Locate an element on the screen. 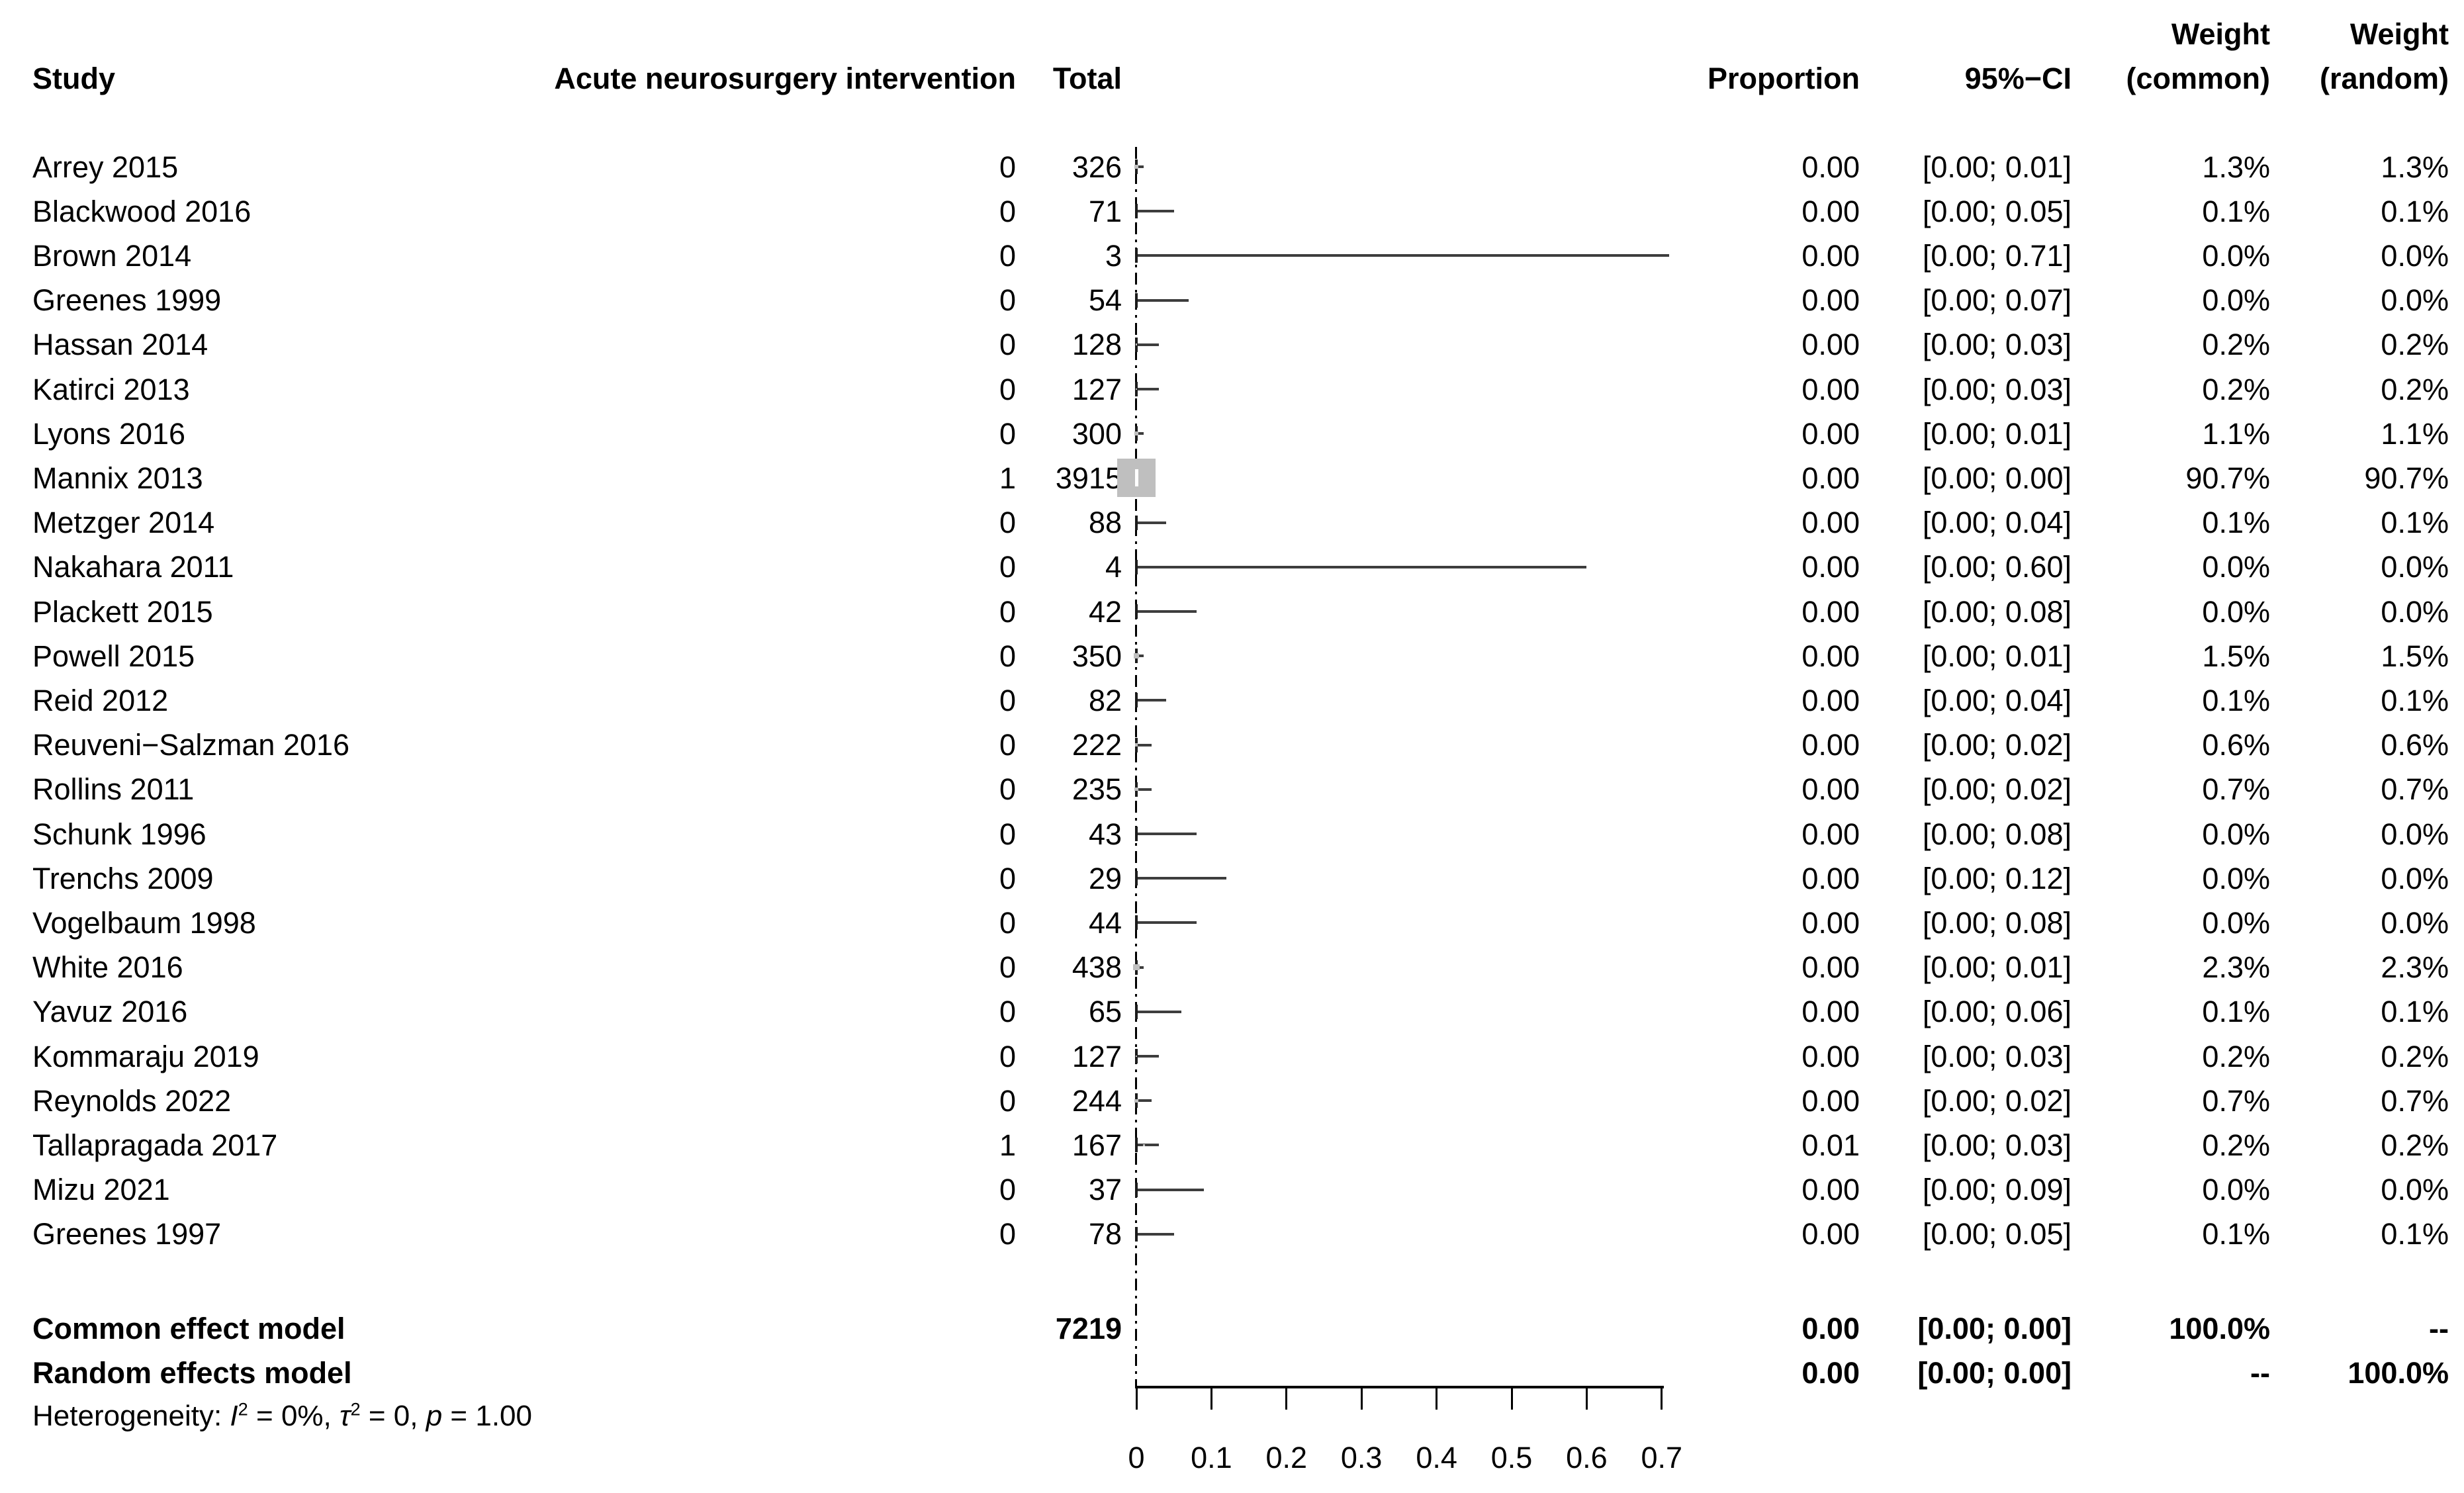 This screenshot has height=1493, width=2464. study-name-cell: Brown 2014 is located at coordinates (112, 255).